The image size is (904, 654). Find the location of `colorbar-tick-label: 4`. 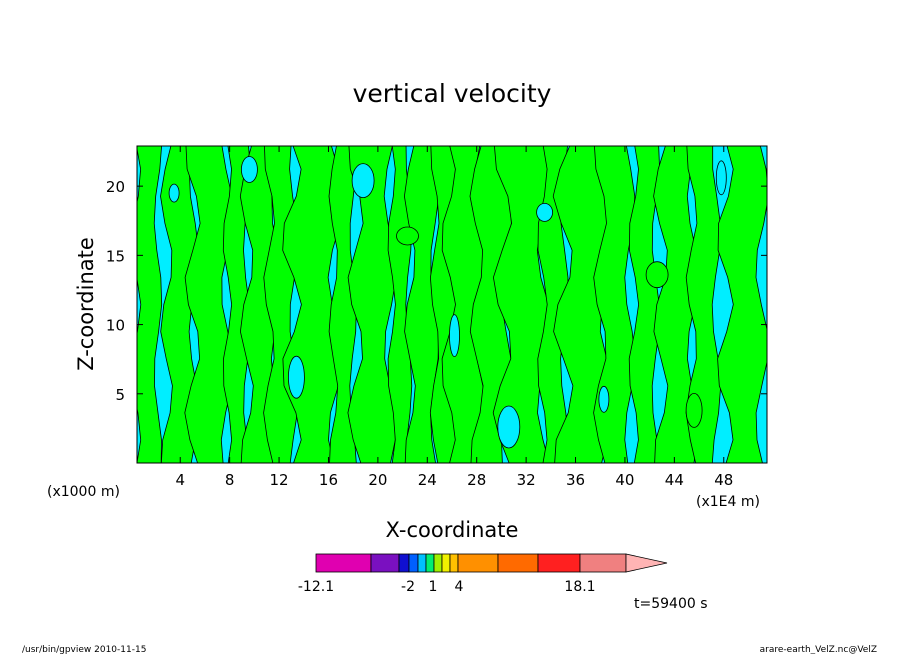

colorbar-tick-label: 4 is located at coordinates (459, 587).